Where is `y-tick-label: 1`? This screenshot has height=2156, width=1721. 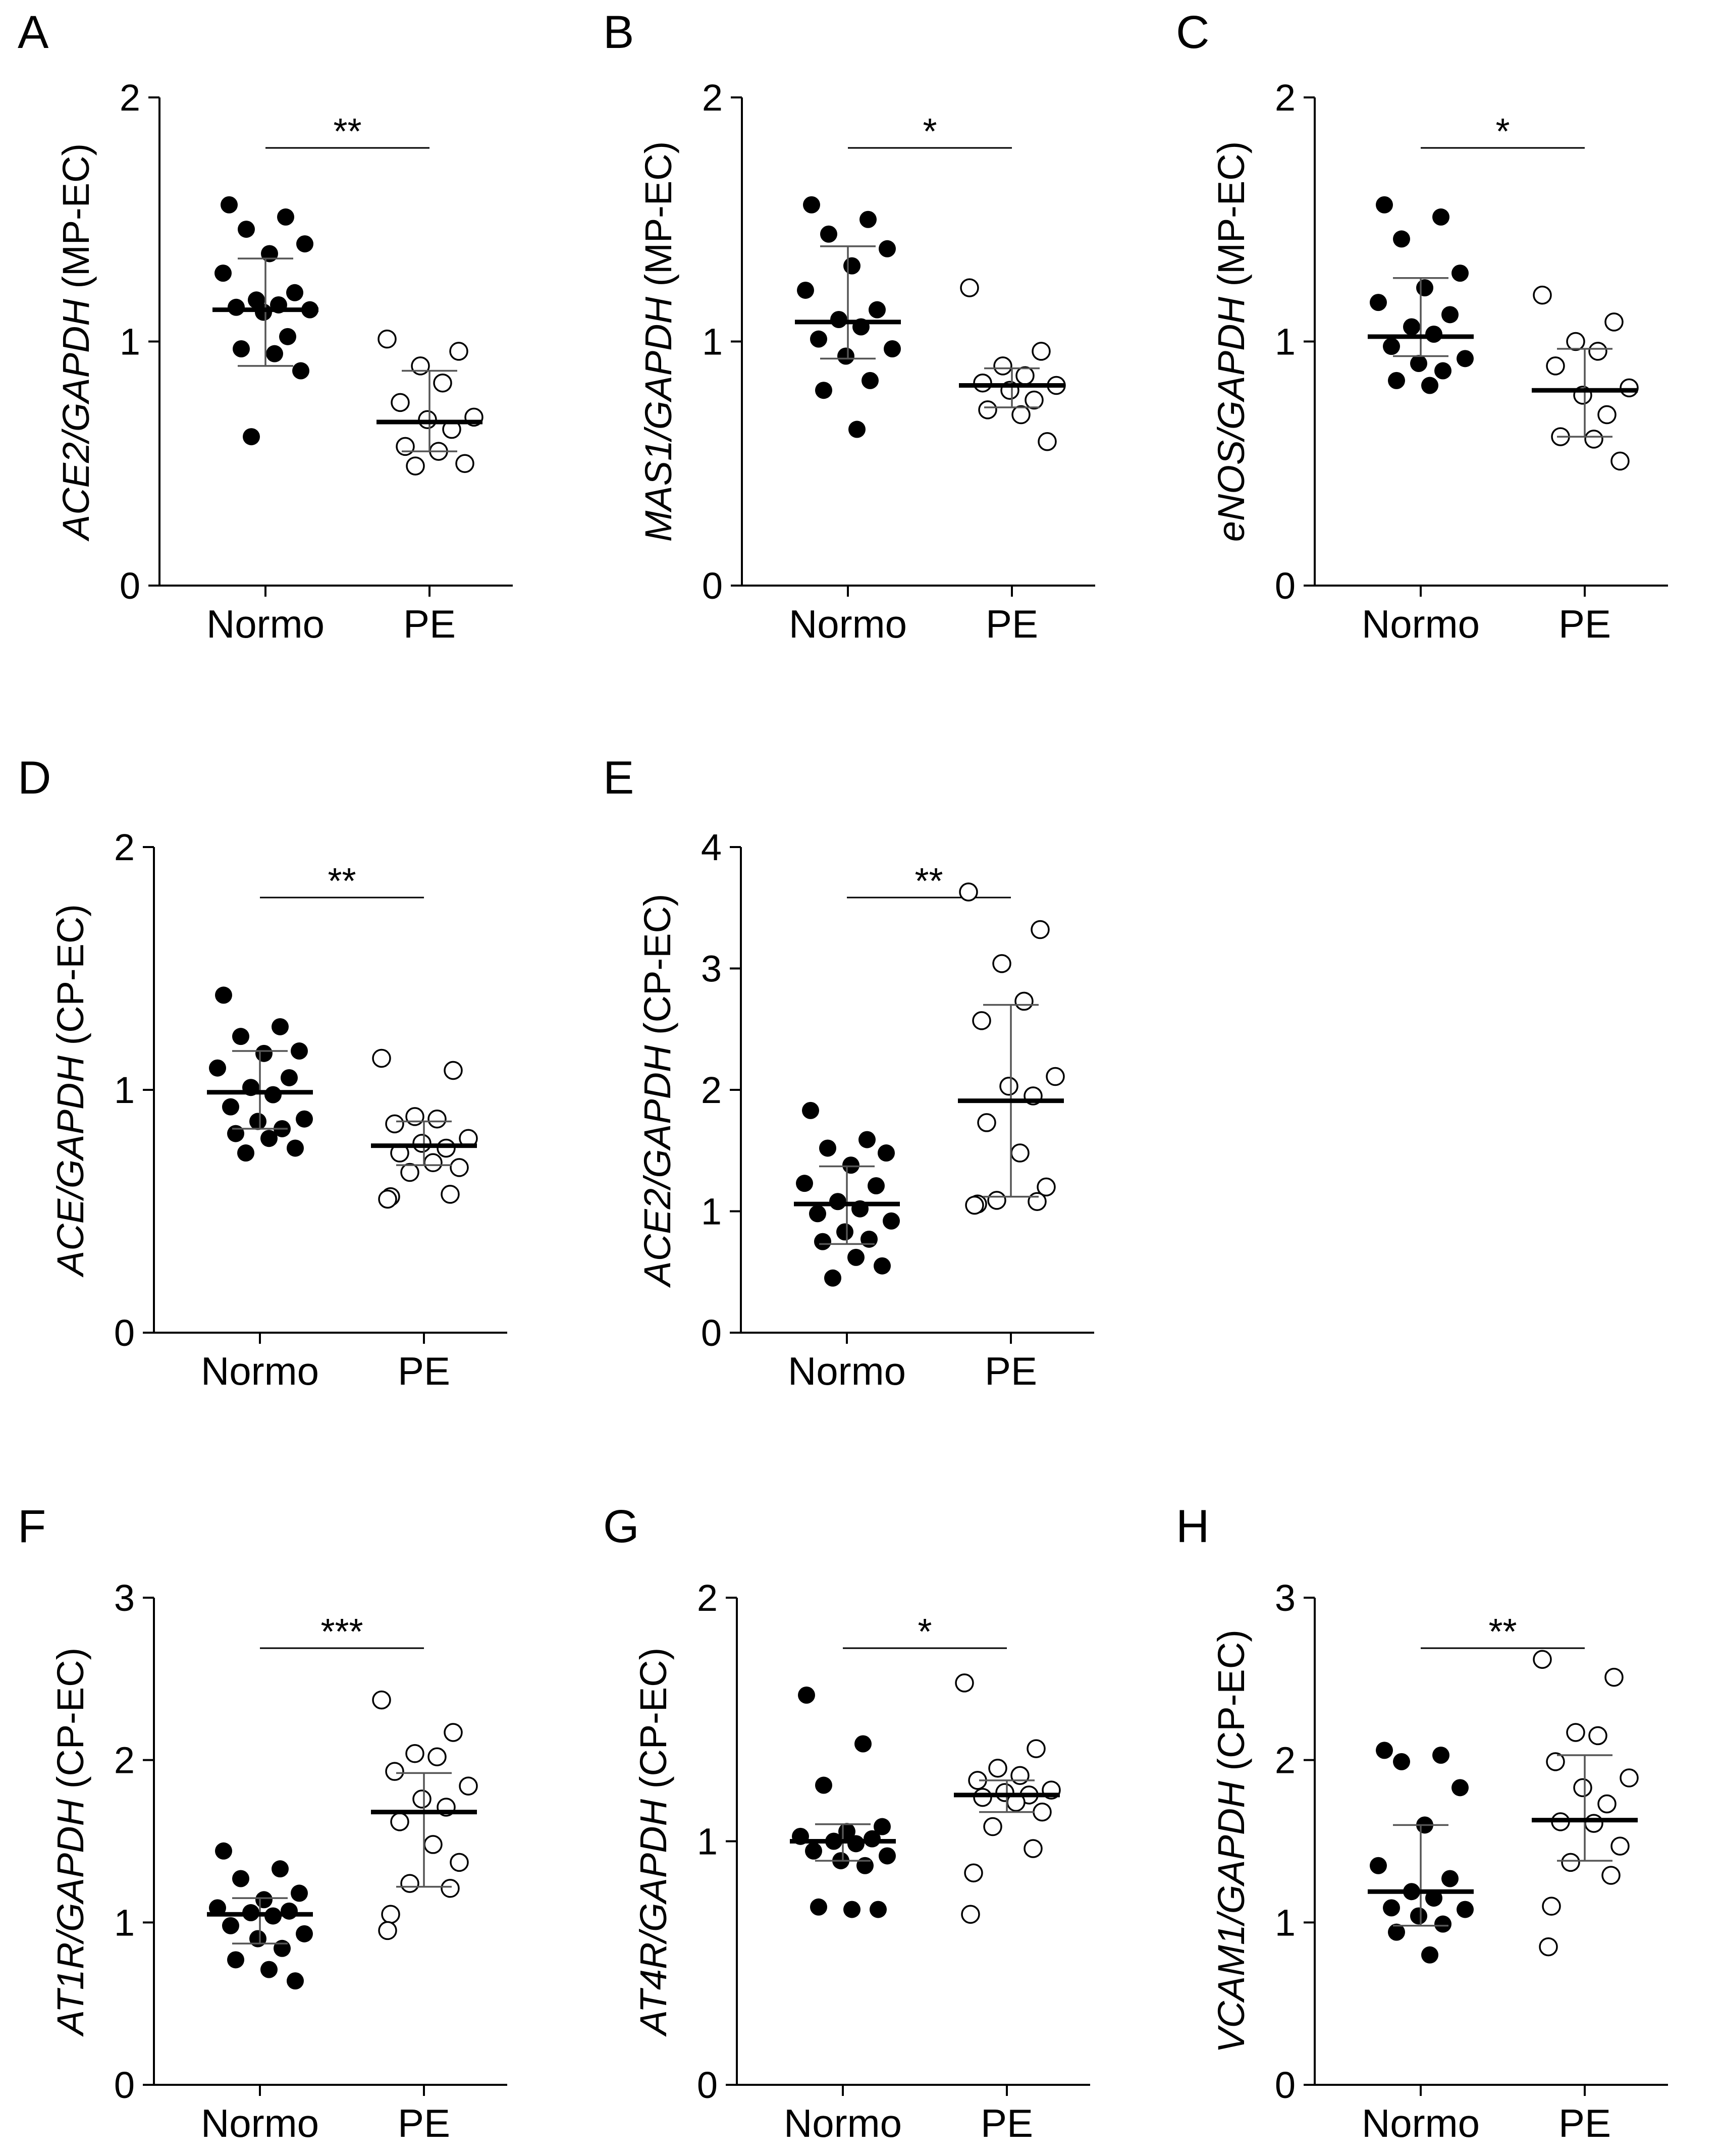
y-tick-label: 1 is located at coordinates (712, 342).